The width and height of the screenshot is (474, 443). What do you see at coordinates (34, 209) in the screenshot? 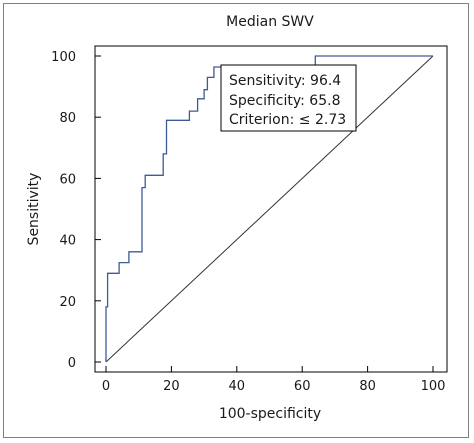
I see `y-axis-title: Sensitivity` at bounding box center [34, 209].